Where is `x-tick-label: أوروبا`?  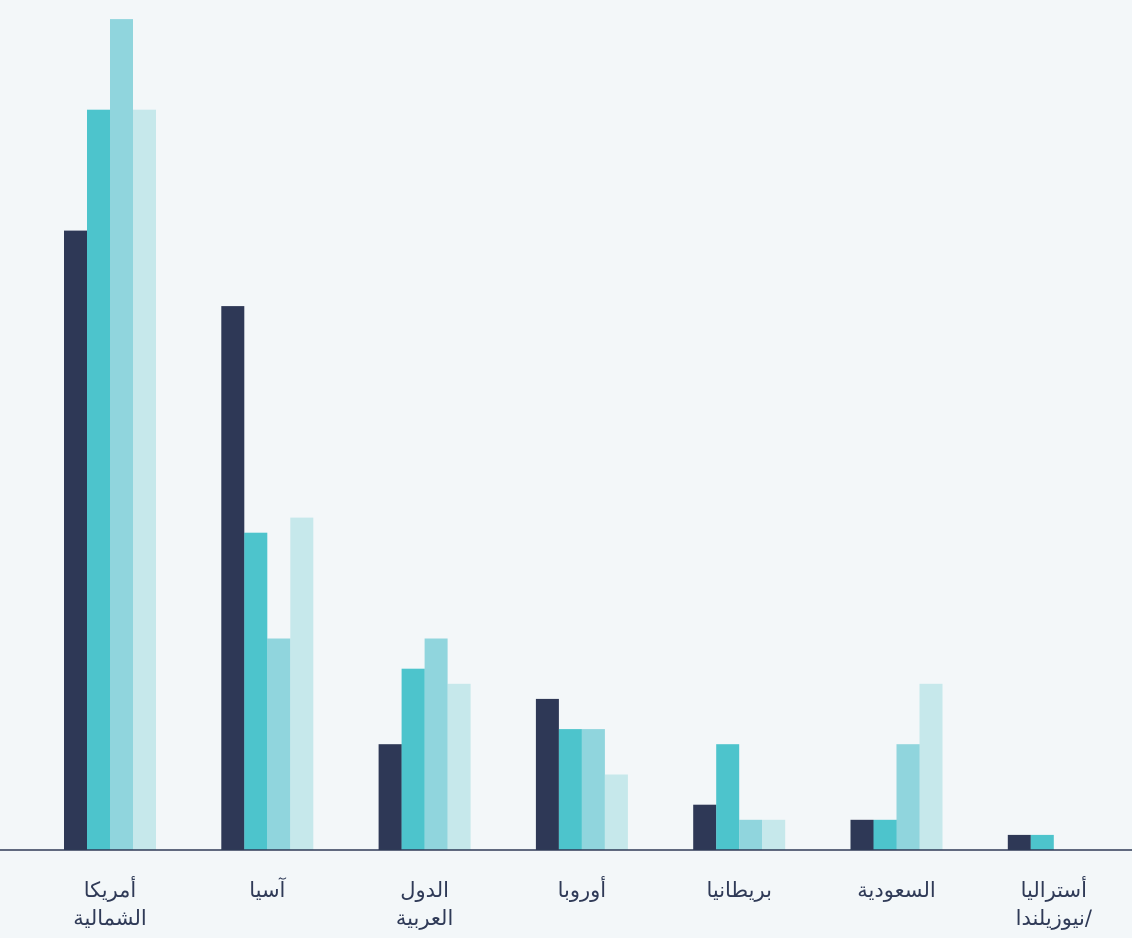
x-tick-label: أوروبا is located at coordinates (582, 889).